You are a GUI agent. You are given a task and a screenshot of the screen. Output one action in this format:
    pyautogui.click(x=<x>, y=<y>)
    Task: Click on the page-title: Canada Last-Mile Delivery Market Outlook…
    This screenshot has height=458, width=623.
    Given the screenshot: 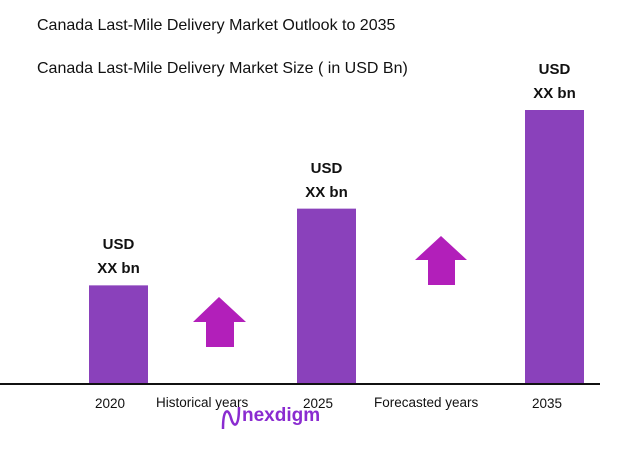 What is the action you would take?
    pyautogui.click(x=216, y=25)
    